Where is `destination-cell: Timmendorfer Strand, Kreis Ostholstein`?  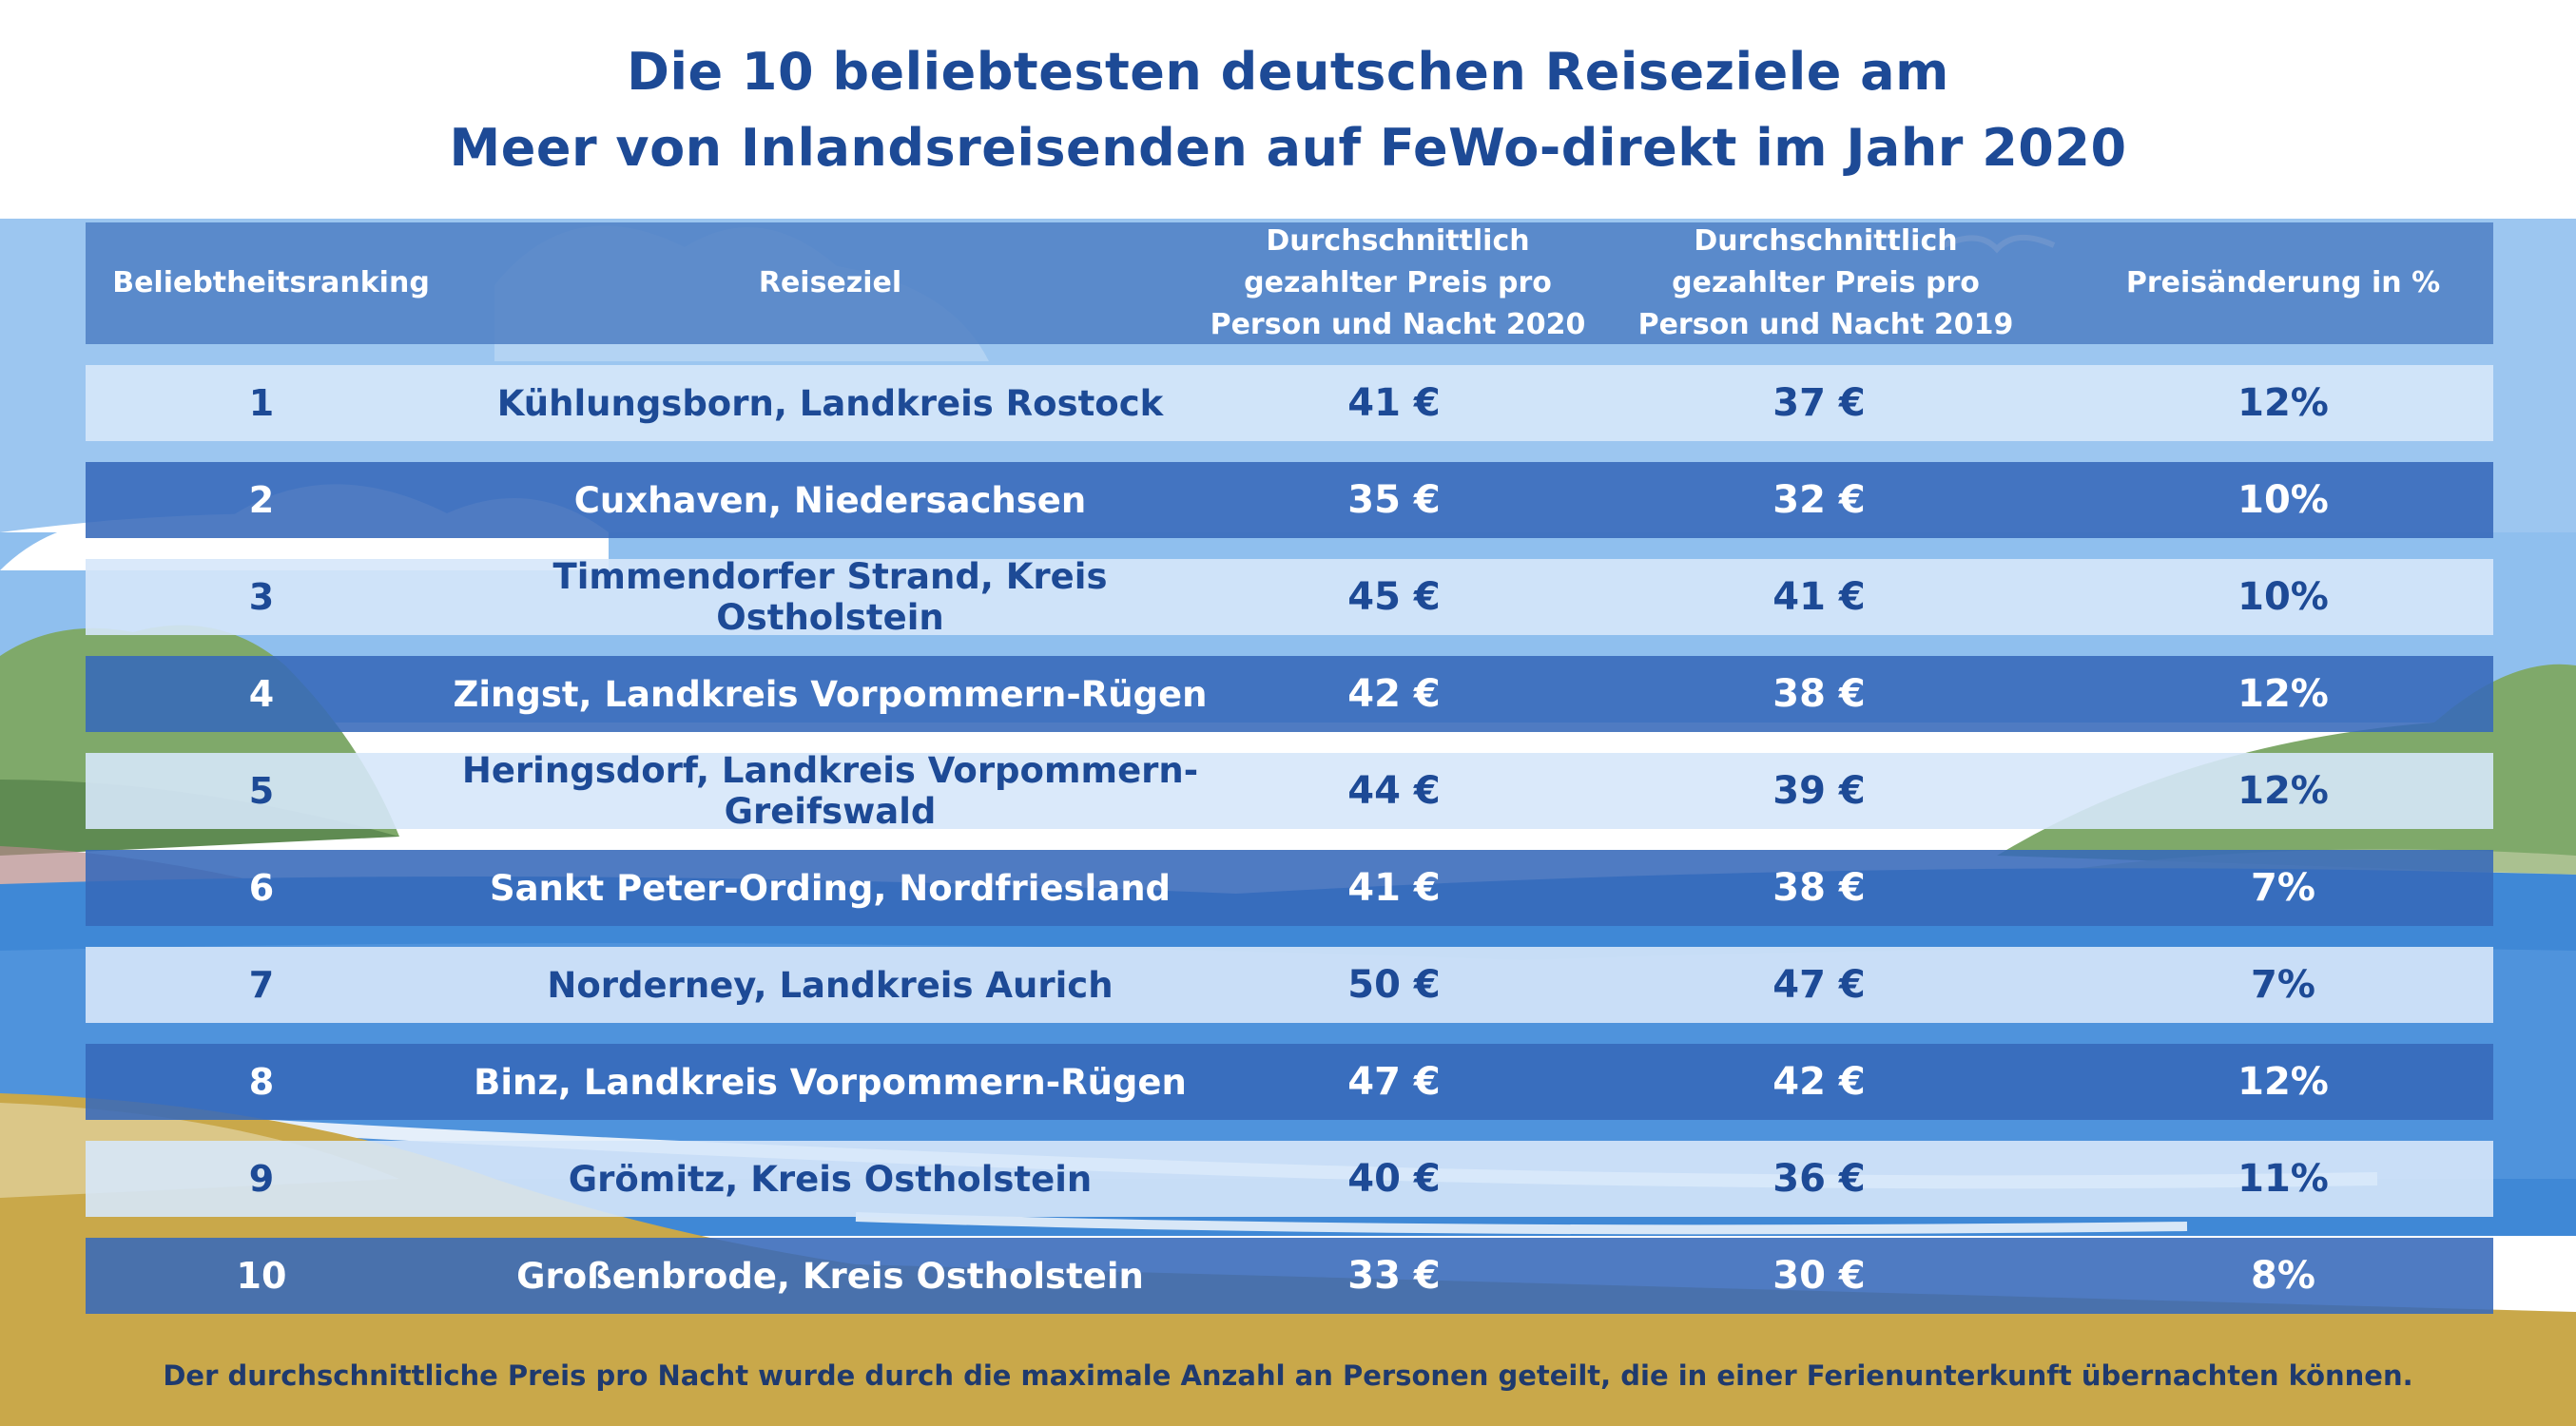 destination-cell: Timmendorfer Strand, Kreis Ostholstein is located at coordinates (830, 597).